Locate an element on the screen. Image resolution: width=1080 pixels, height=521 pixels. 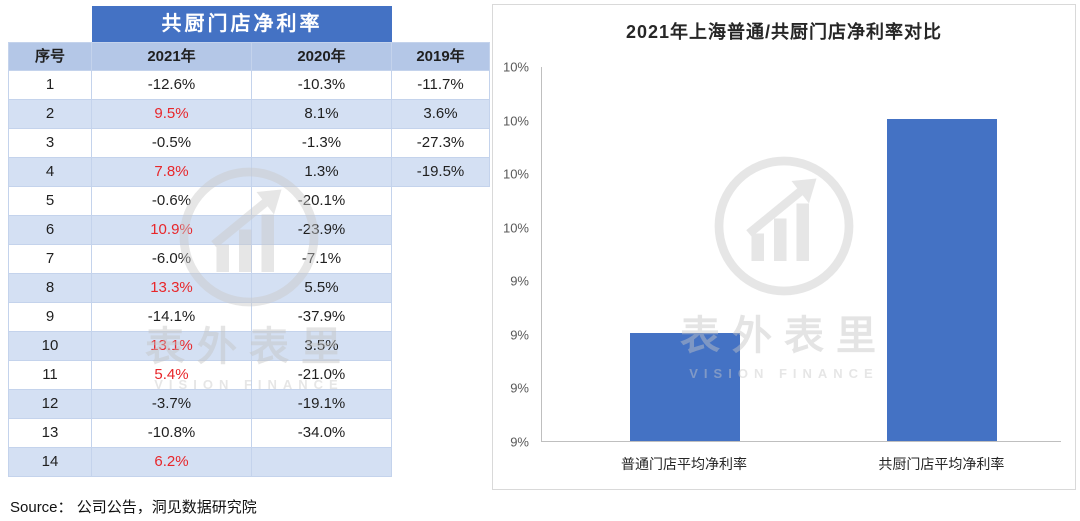
table-cell: 7 is located at coordinates (50, 259).